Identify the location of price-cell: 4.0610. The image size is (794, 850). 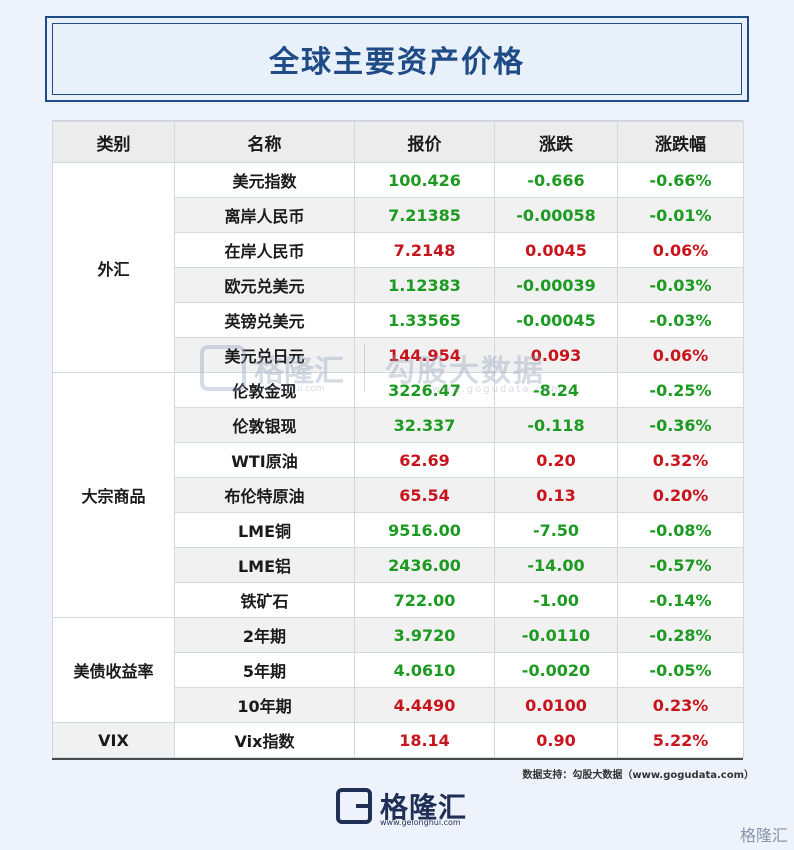
(424, 670).